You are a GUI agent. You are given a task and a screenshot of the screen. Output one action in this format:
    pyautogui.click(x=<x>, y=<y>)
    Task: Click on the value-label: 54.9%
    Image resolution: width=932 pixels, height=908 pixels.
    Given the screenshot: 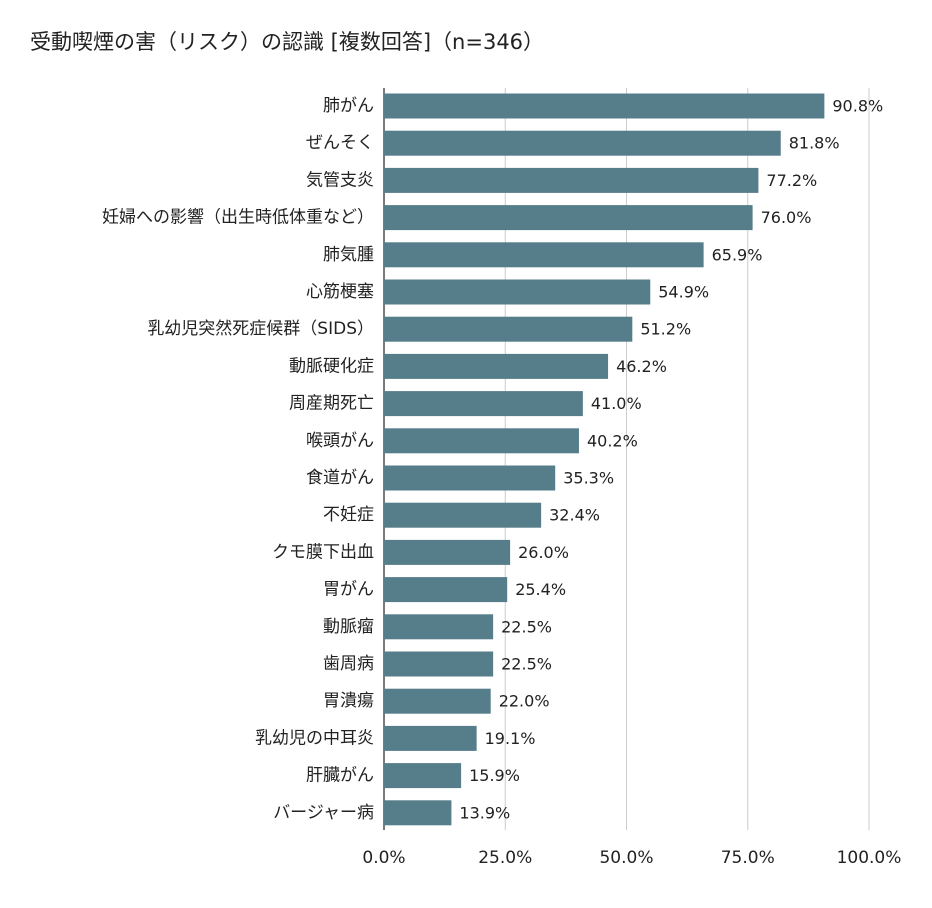 What is the action you would take?
    pyautogui.click(x=683, y=292)
    